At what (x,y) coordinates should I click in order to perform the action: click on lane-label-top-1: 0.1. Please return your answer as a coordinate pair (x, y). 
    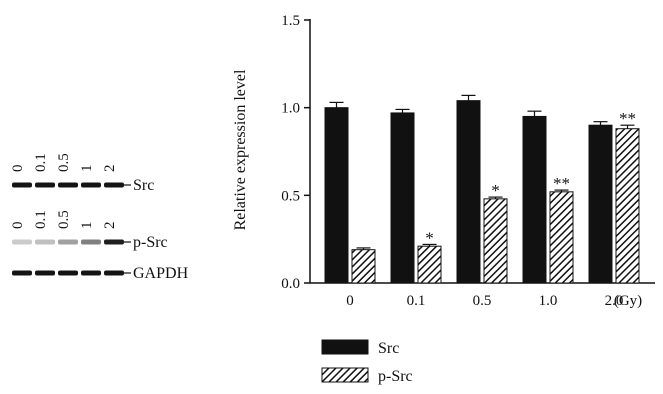
    Looking at the image, I should click on (41, 162).